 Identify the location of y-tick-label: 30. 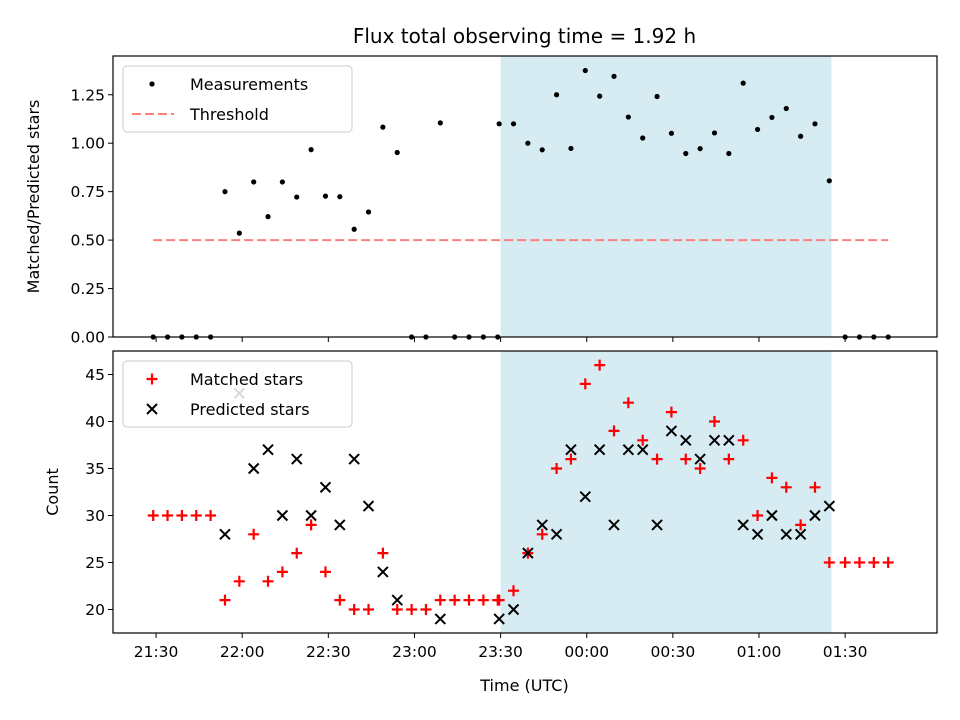
(95, 516).